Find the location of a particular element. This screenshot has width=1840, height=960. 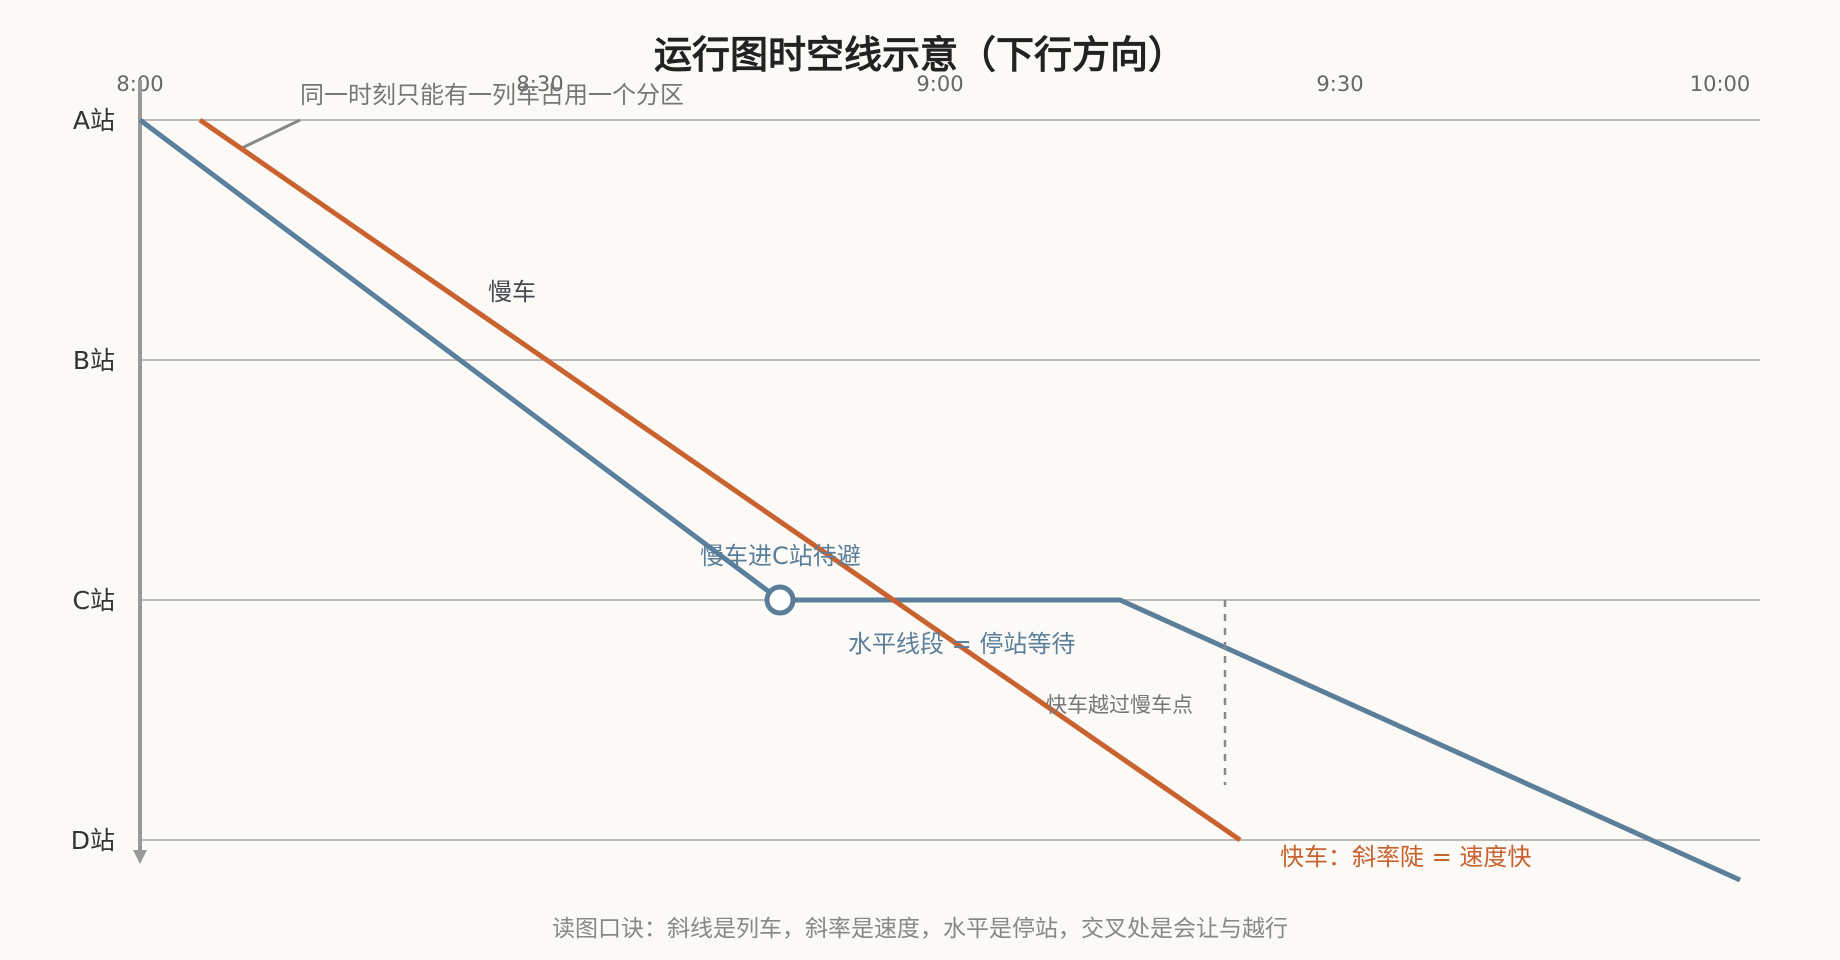

slow-train-arrival-marker is located at coordinates (780, 600).